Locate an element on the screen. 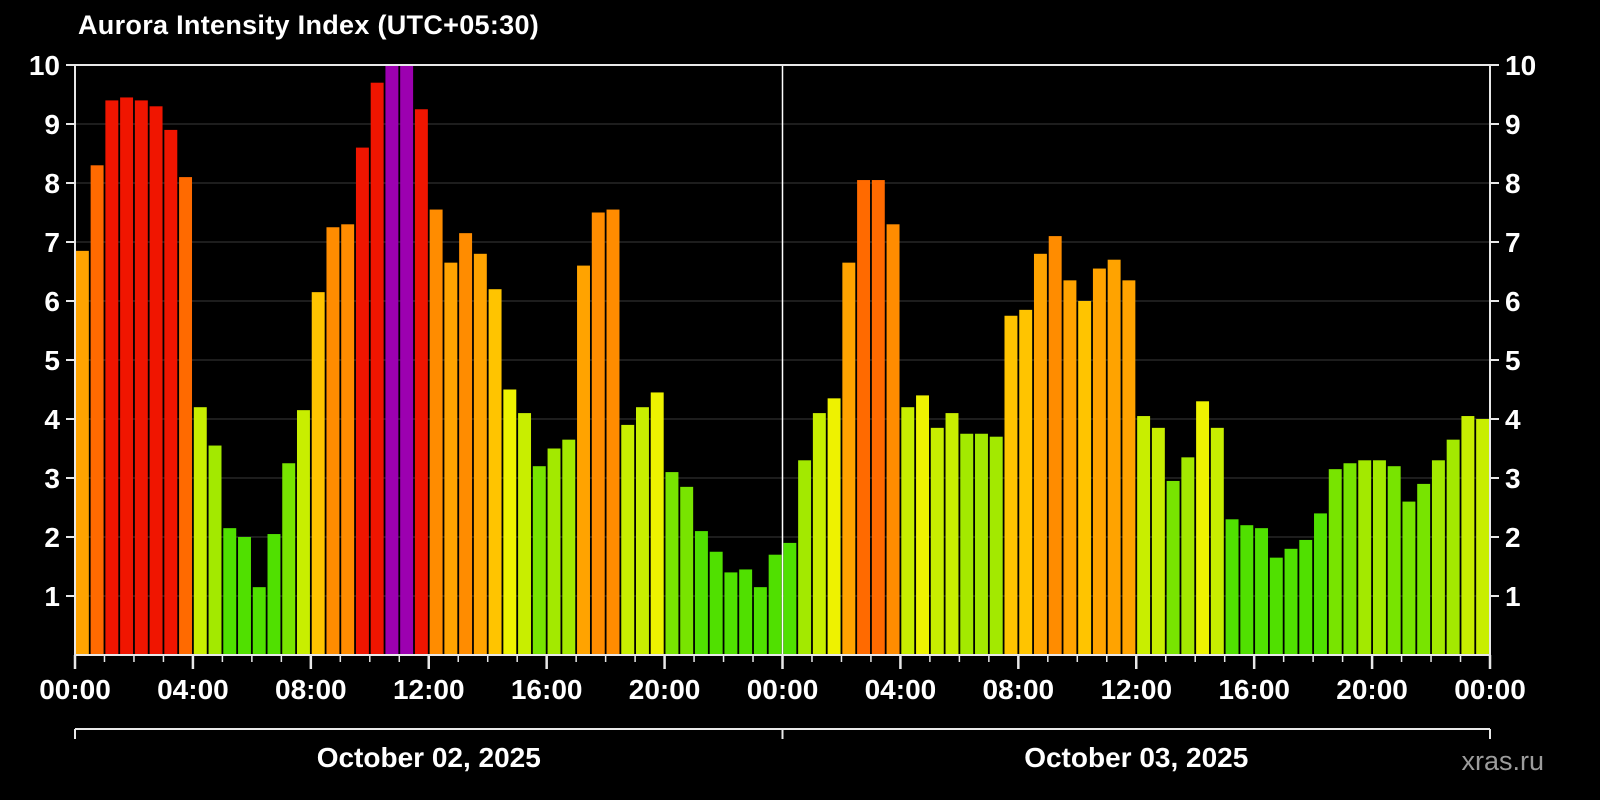  y-tick-label-left: 9 is located at coordinates (52, 124).